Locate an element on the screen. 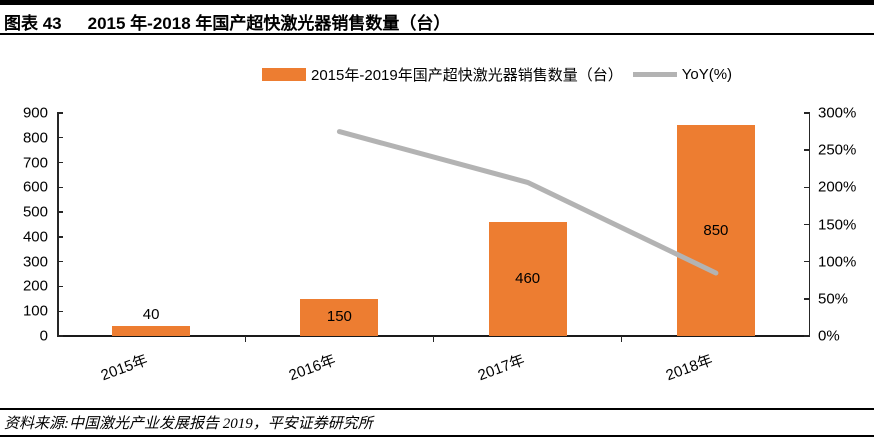 The image size is (874, 440). y-axis-label-left: 0 is located at coordinates (43, 336).